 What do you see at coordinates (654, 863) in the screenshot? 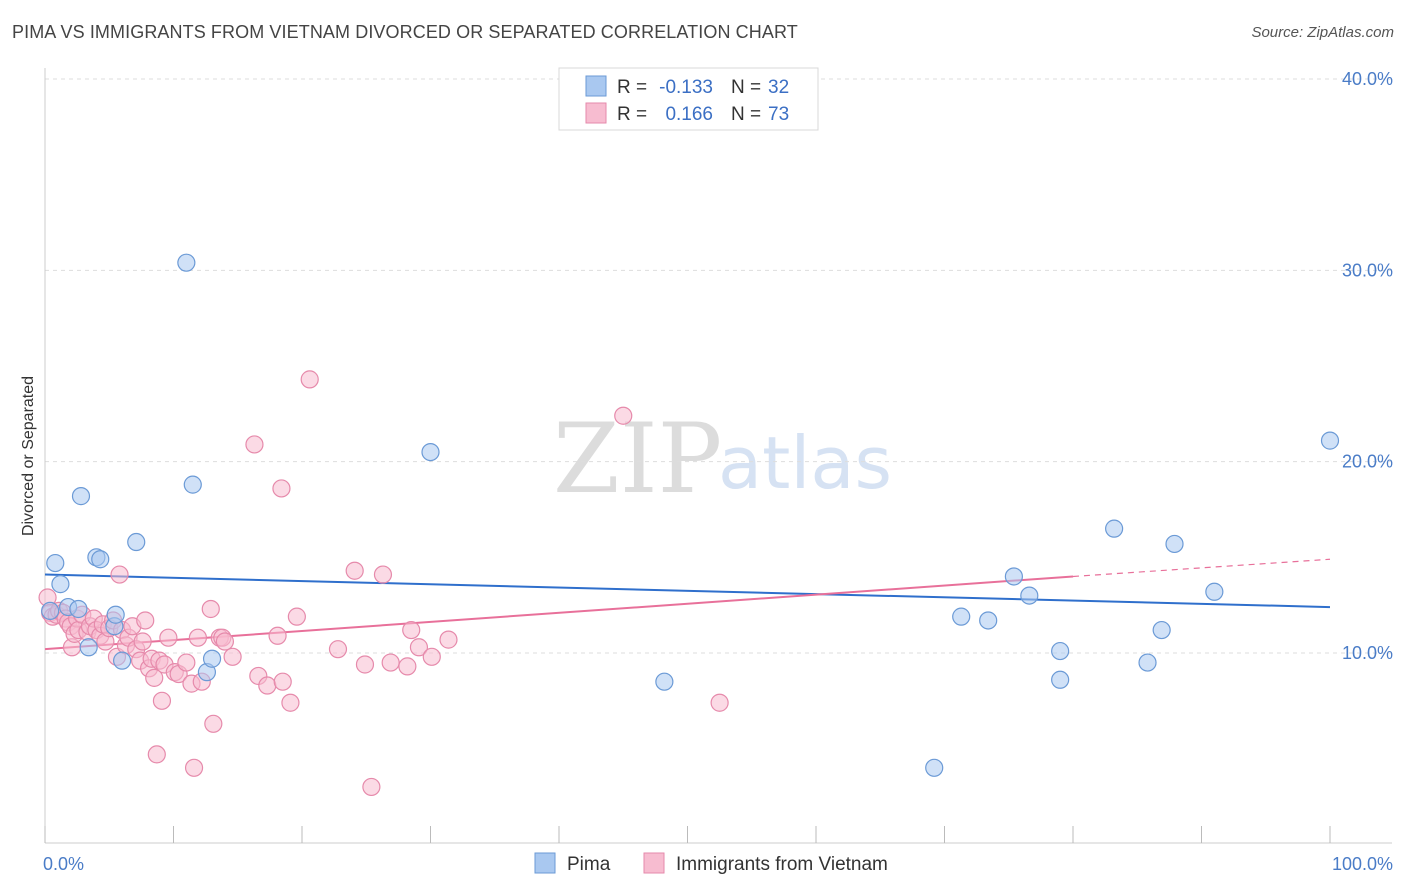
I see `bottom-legend-swatch-vietnam` at bounding box center [654, 863].